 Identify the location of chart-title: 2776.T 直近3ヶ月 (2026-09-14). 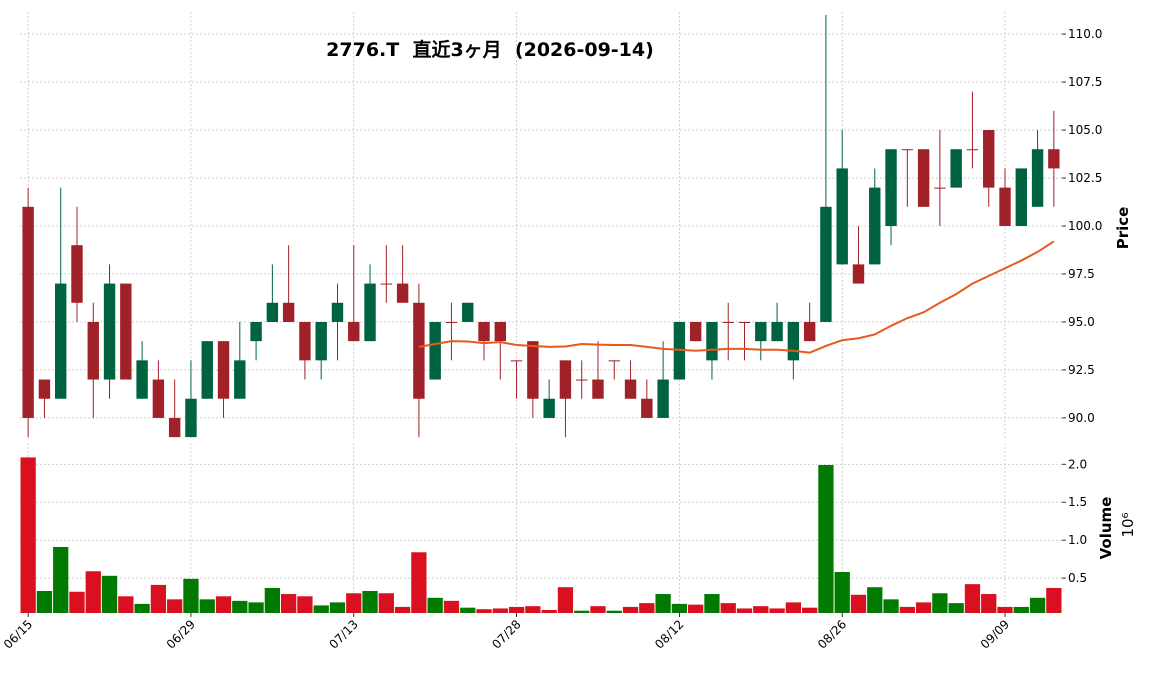
(490, 49).